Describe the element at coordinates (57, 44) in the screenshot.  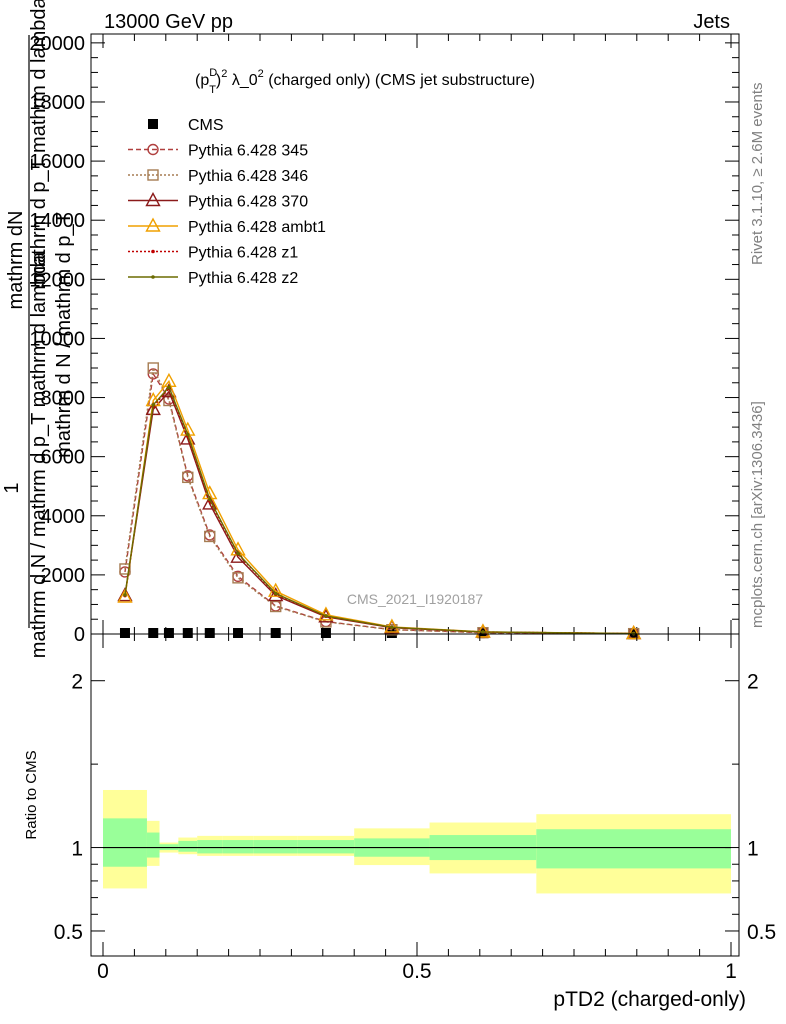
I see `main-y-tick-label: 20000` at that location.